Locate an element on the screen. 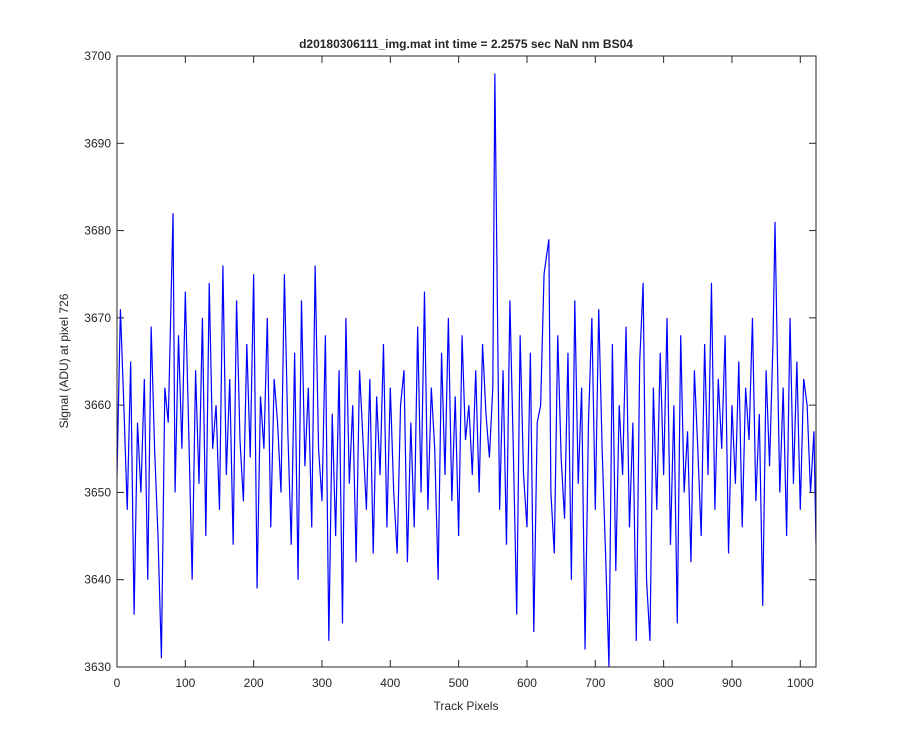 The height and width of the screenshot is (750, 900). y-tick-label: 3700 is located at coordinates (97, 56).